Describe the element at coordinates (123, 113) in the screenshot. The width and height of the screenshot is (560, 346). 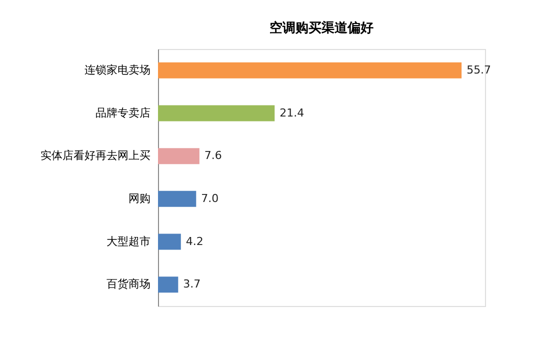
I see `y-tick-label: 品牌专卖店` at that location.